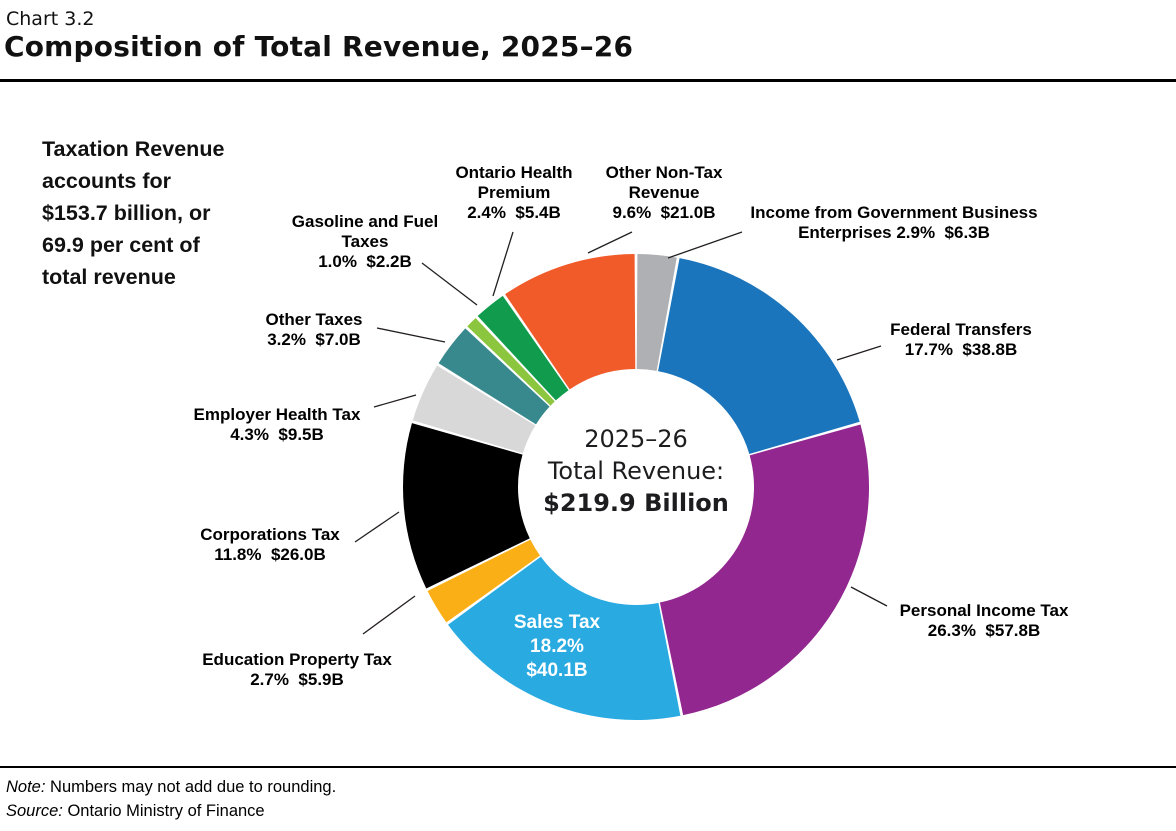 The width and height of the screenshot is (1176, 831). I want to click on label-line: Taxation Revenue, so click(133, 149).